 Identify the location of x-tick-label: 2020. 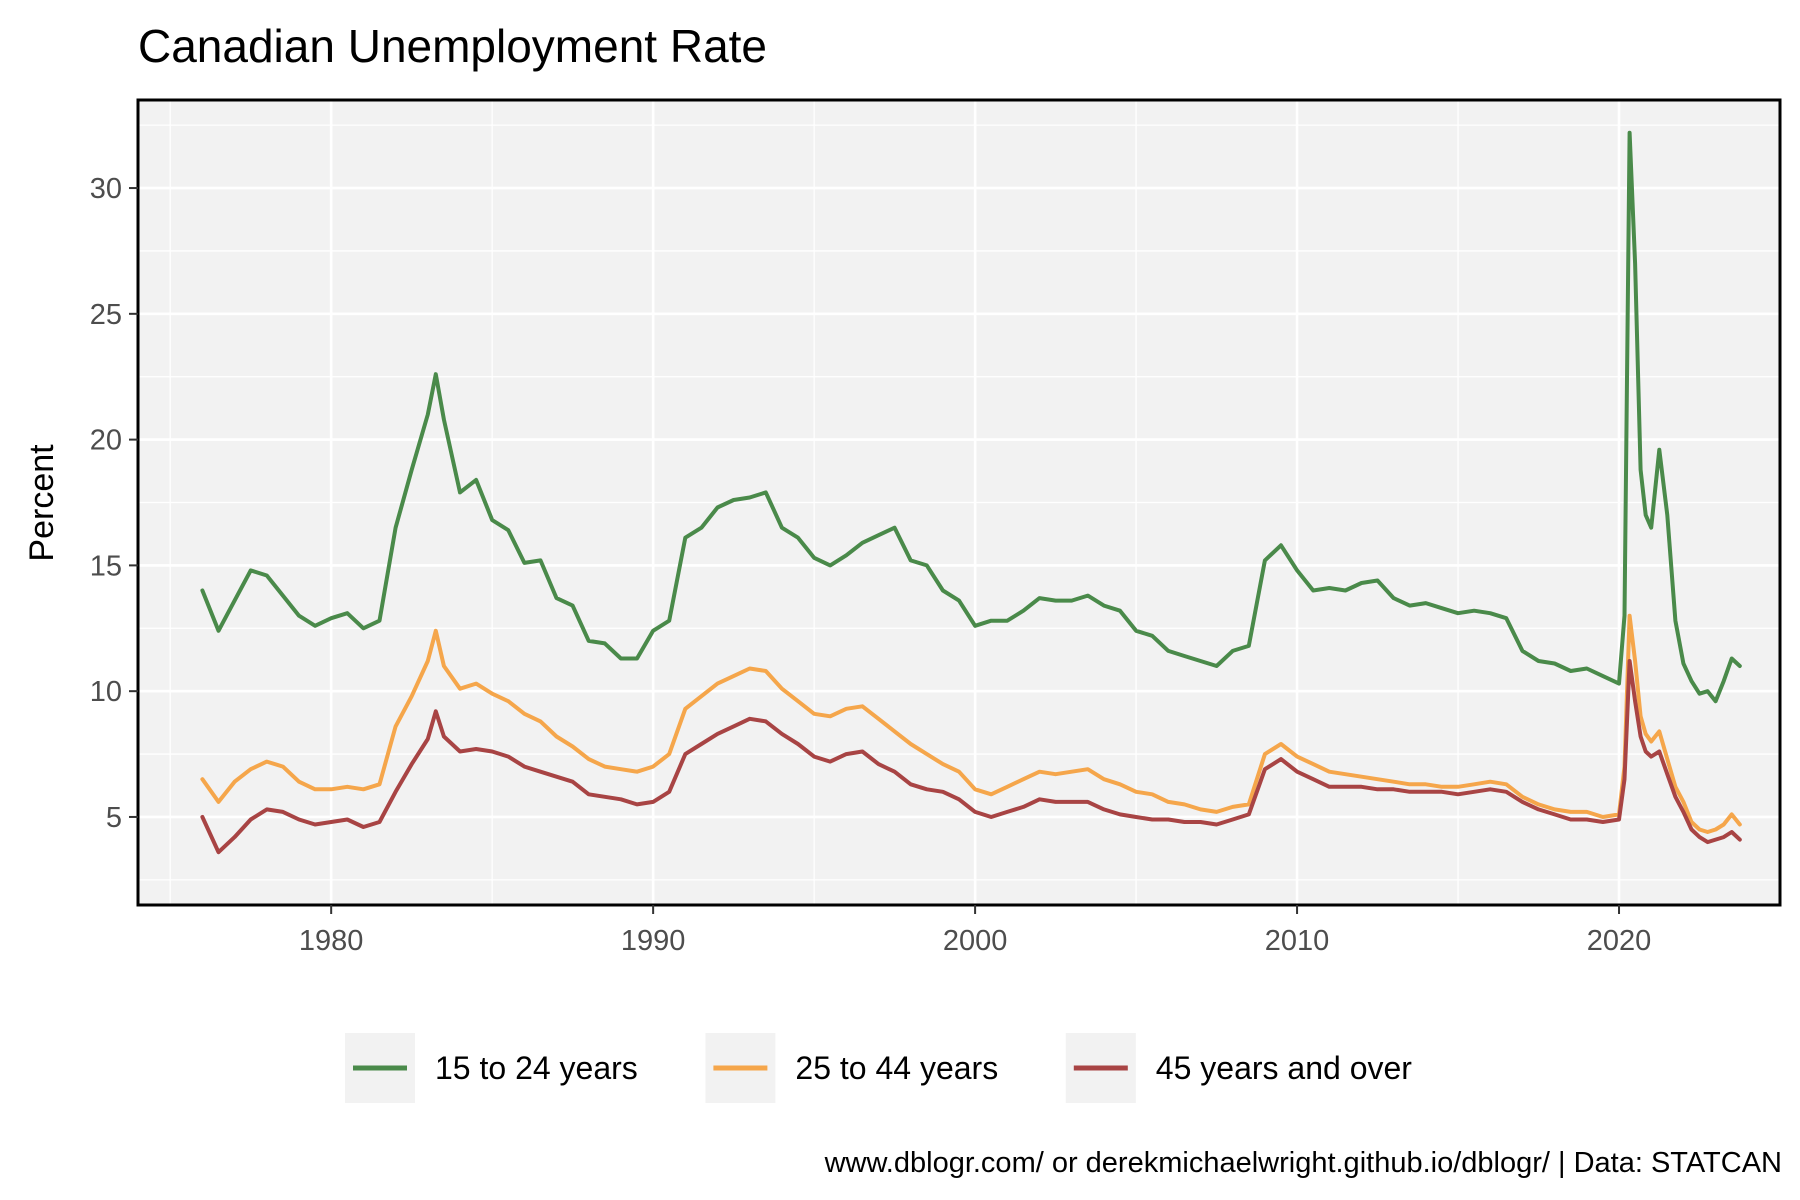
(1619, 941).